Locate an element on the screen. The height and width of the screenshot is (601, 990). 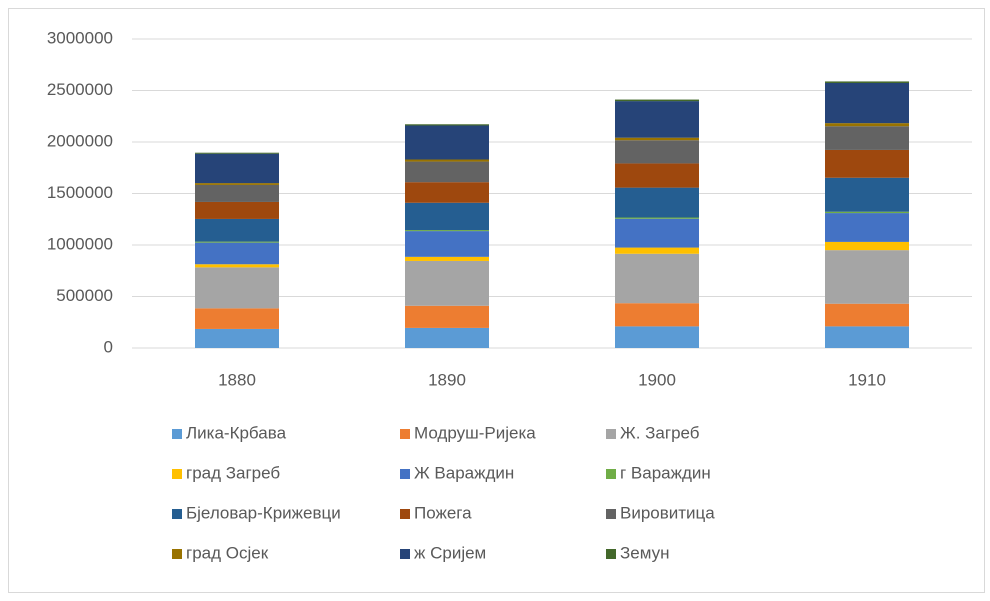
legend-label: град Загреб is located at coordinates (233, 472).